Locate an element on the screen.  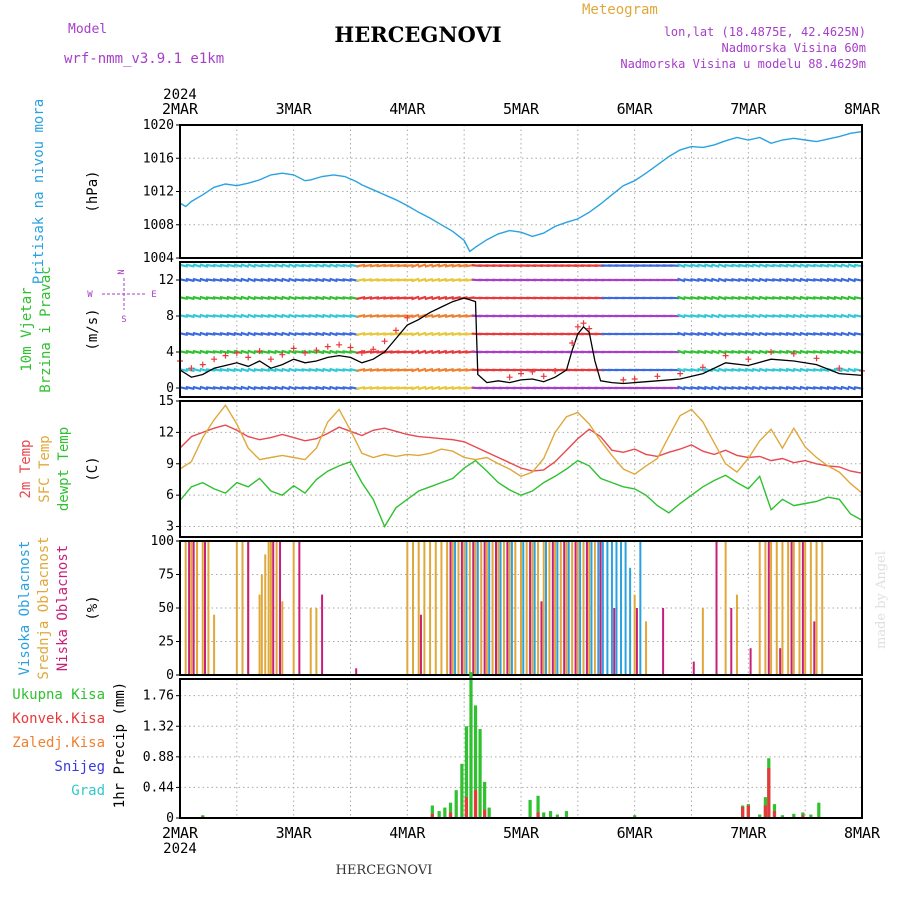
time-tick-label-bottom: 8MAR is located at coordinates (862, 833).